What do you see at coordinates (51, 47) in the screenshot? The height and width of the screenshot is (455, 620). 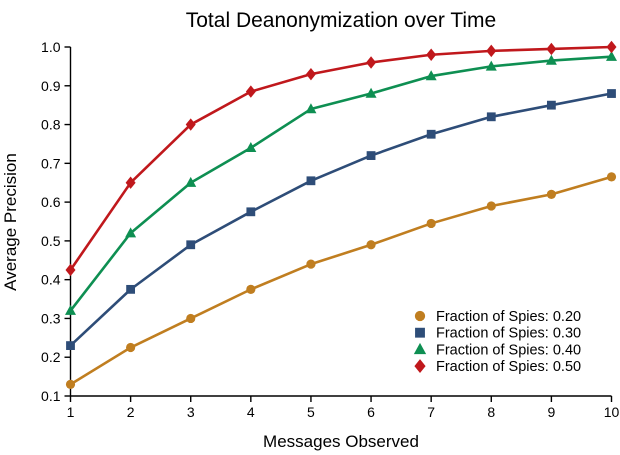 I see `y-tick-label: 1.0` at bounding box center [51, 47].